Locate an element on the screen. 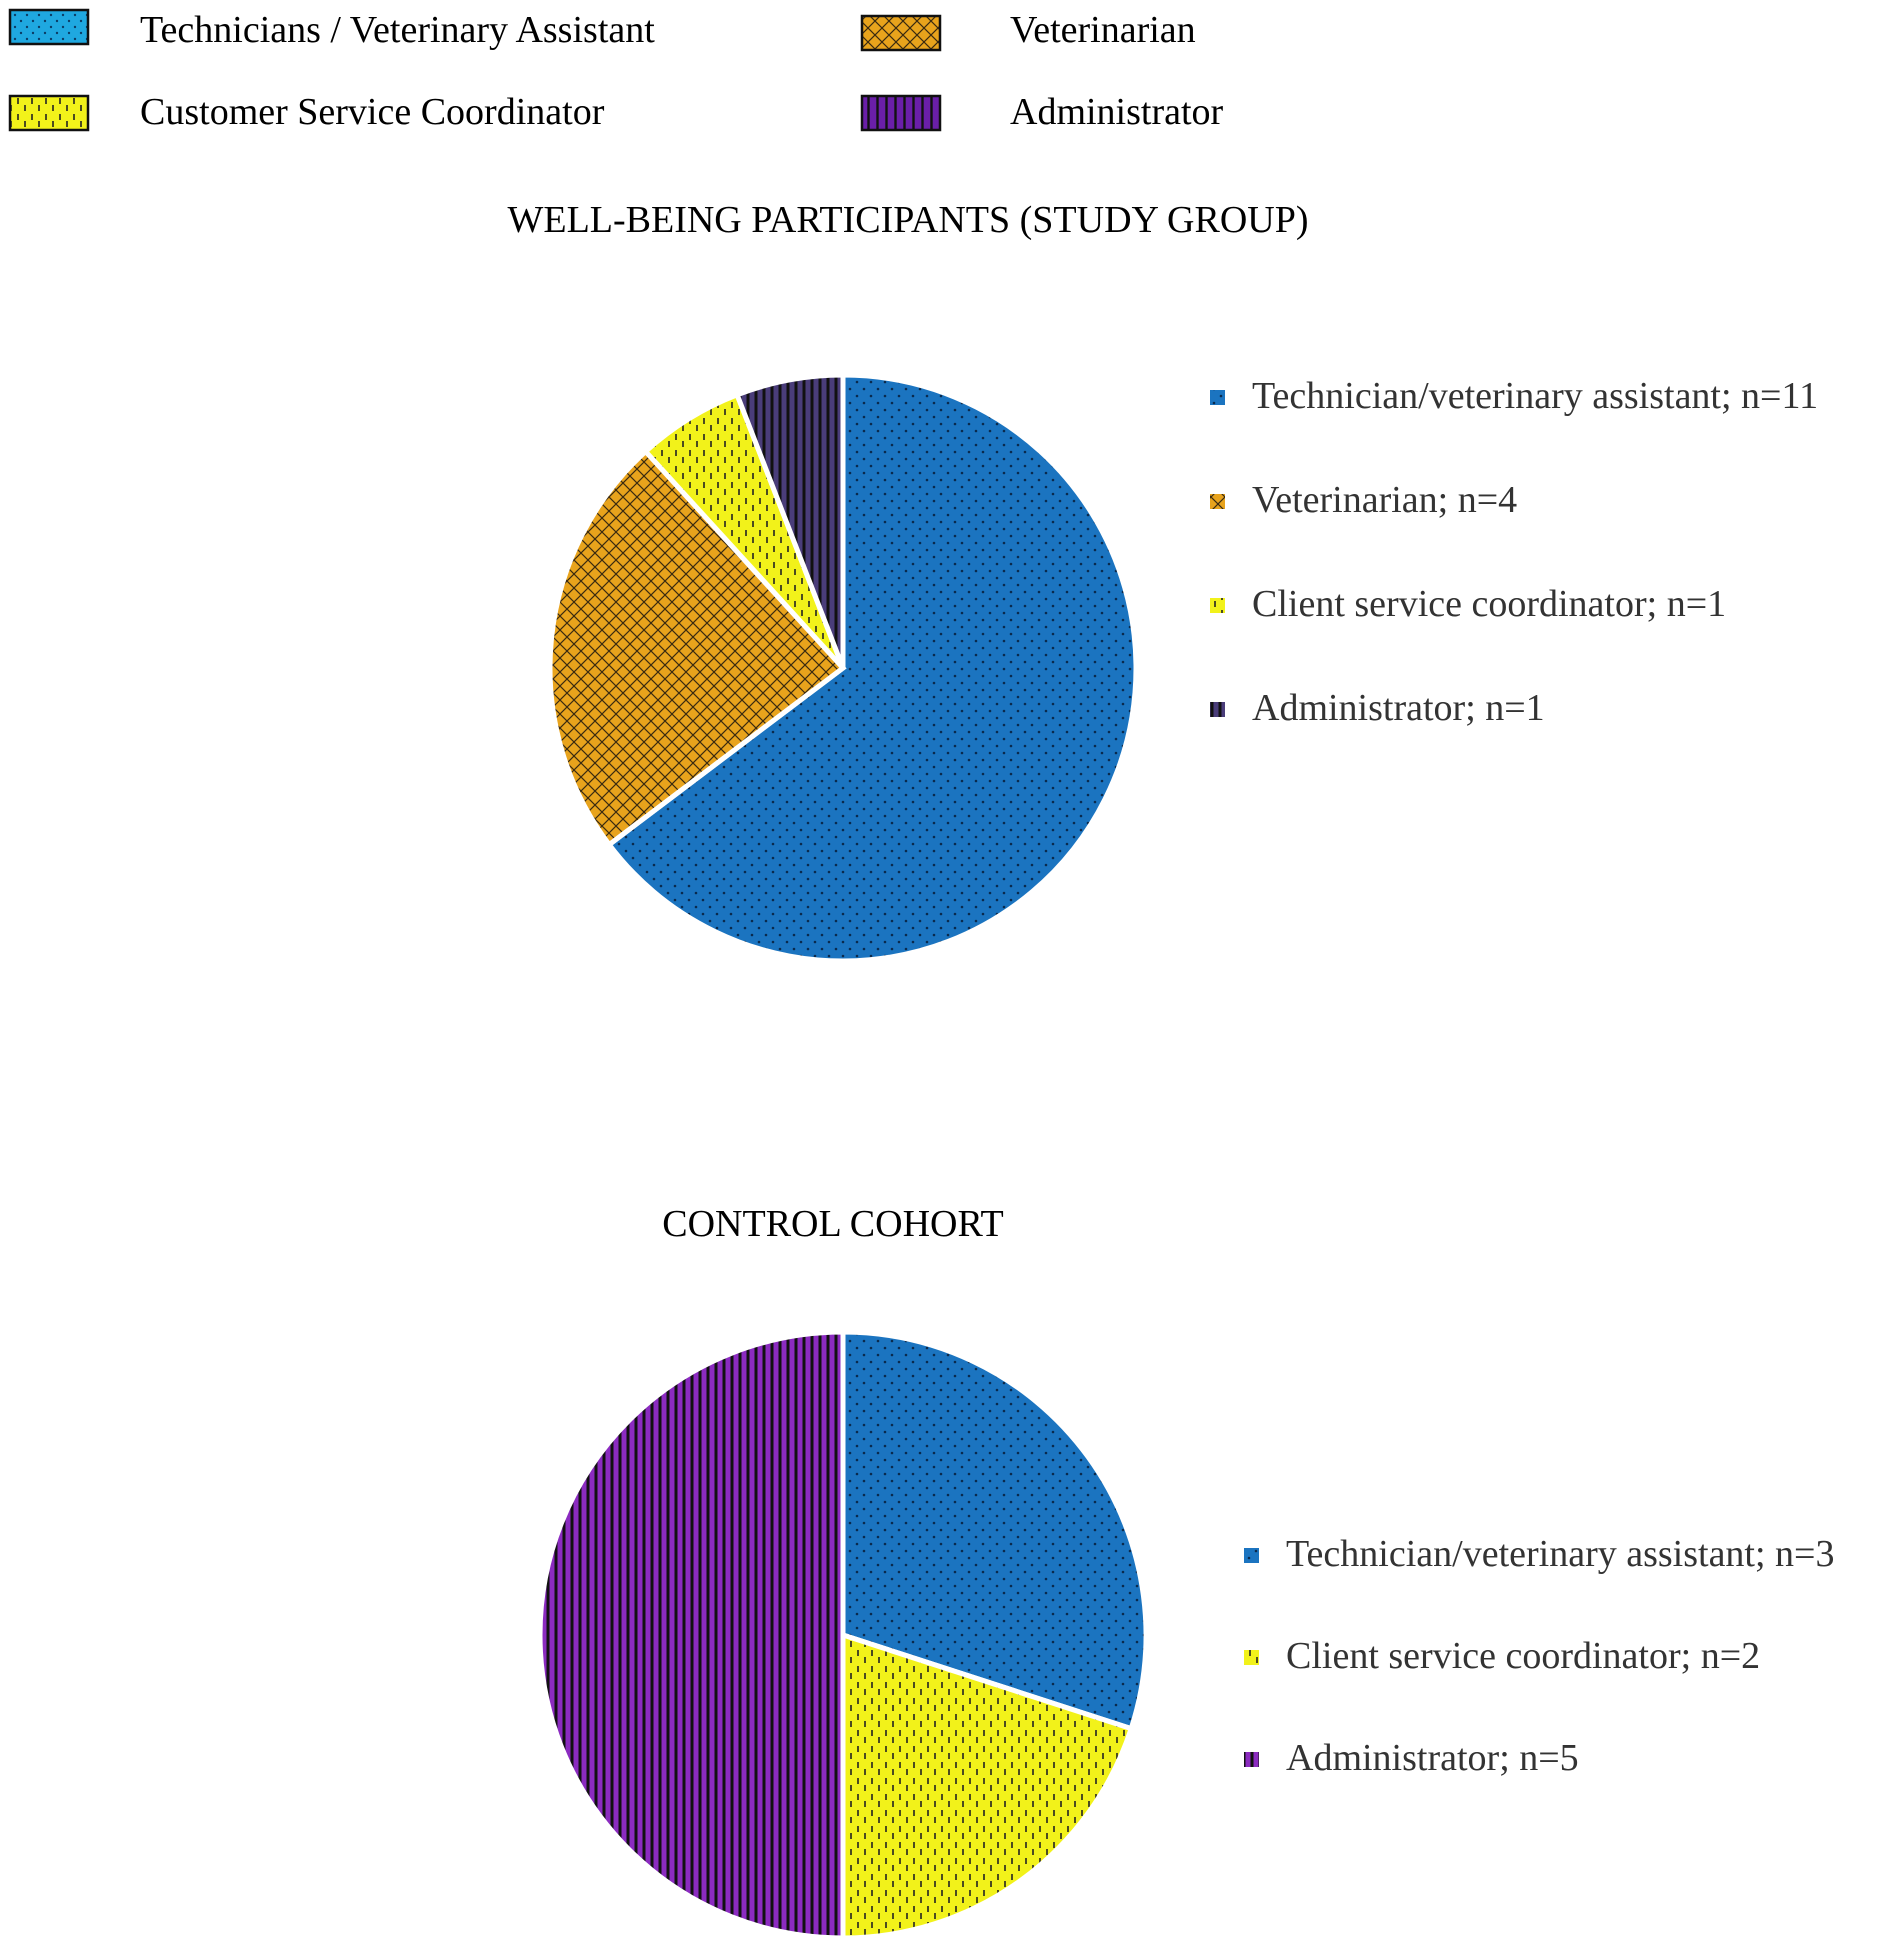 The image size is (1903, 1937). pie-study-group is located at coordinates (843, 668).